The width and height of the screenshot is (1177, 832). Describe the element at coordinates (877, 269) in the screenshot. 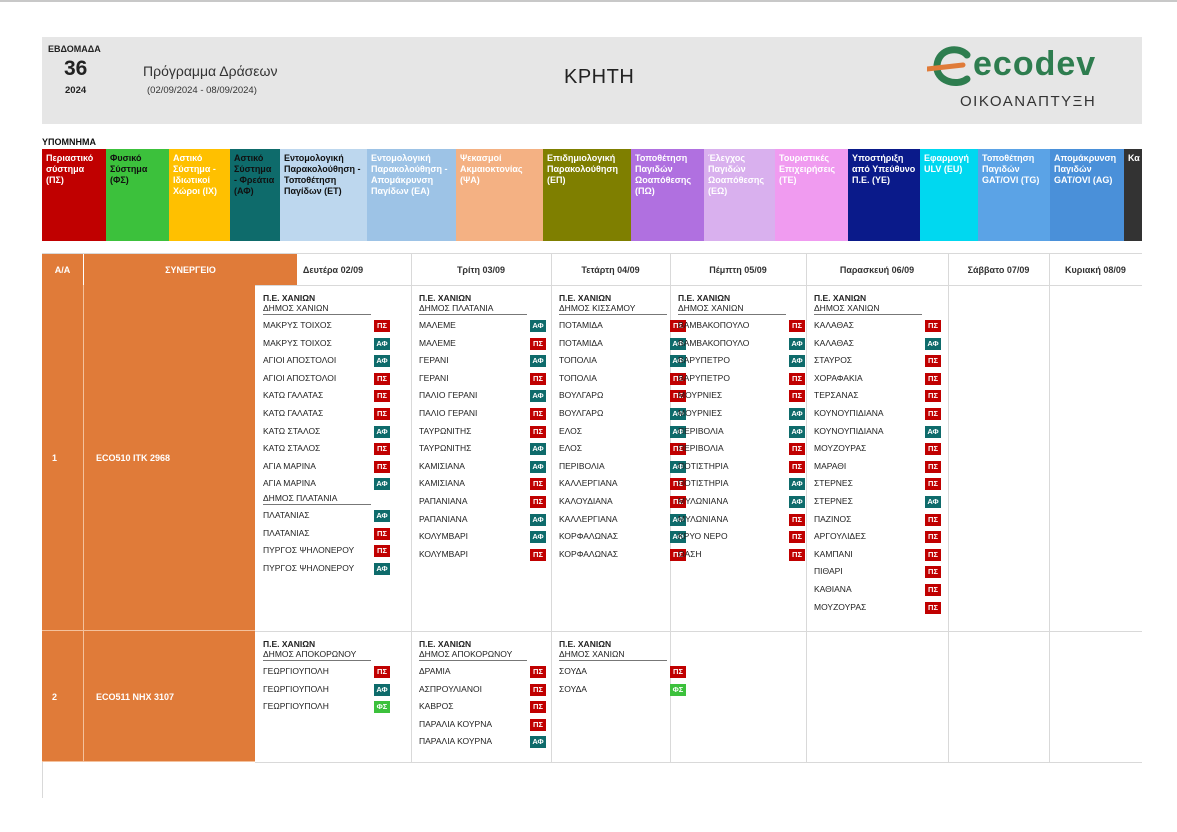

I see `day-header: Παρασκευή 06/09` at that location.